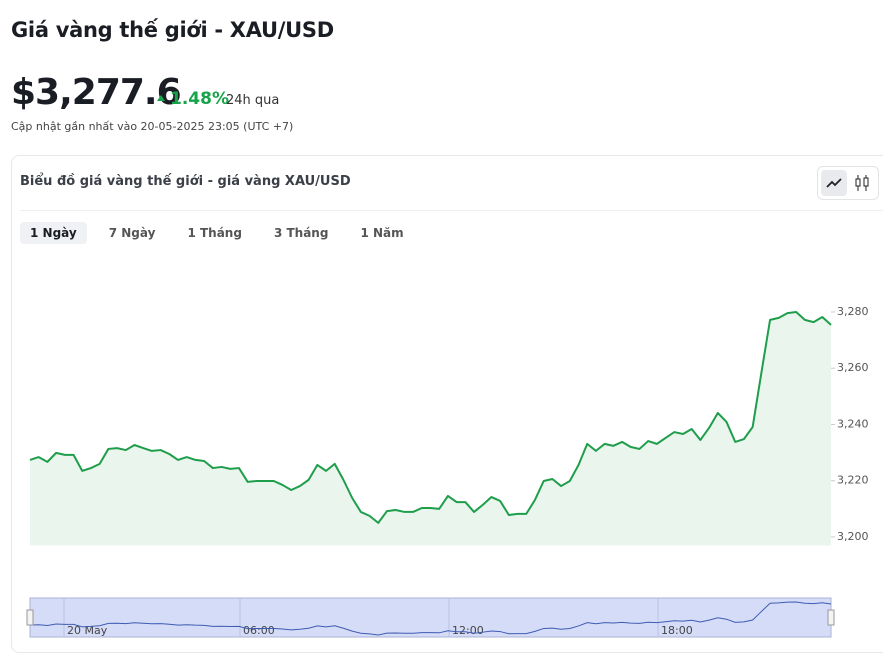  I want to click on page-title: Giá vàng thế giới - XAU/USD, so click(172, 30).